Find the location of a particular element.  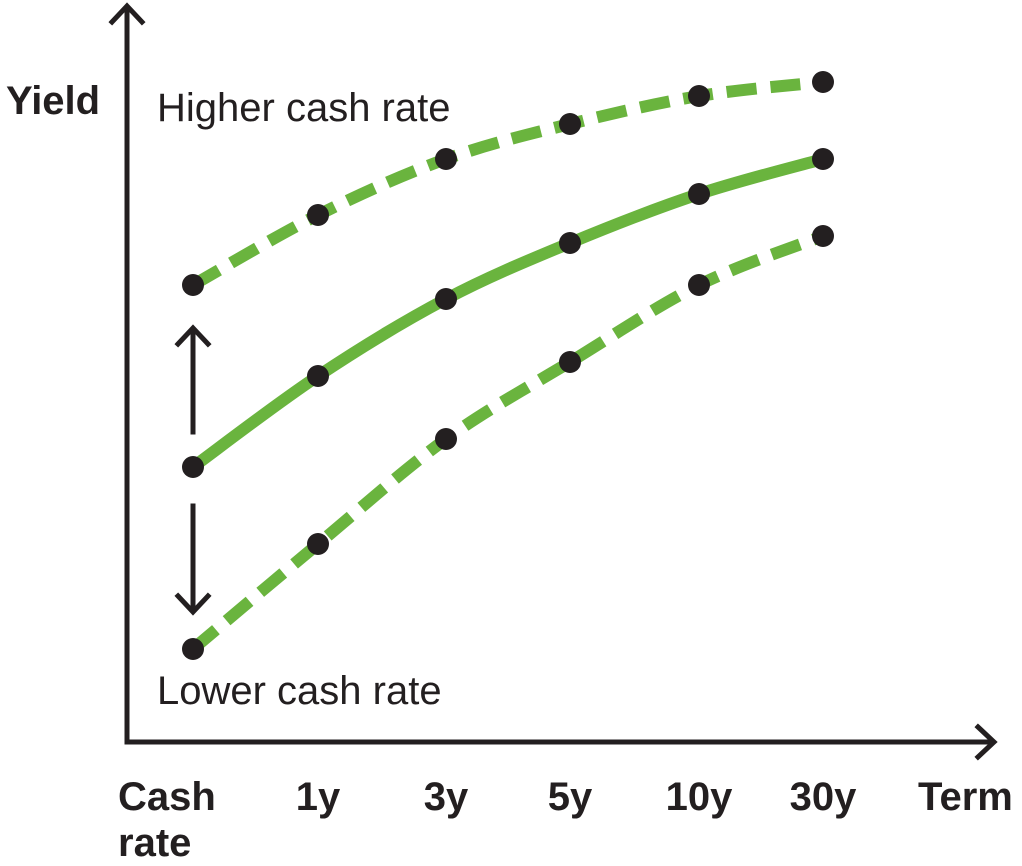

x-tick-label: 30y is located at coordinates (823, 797).